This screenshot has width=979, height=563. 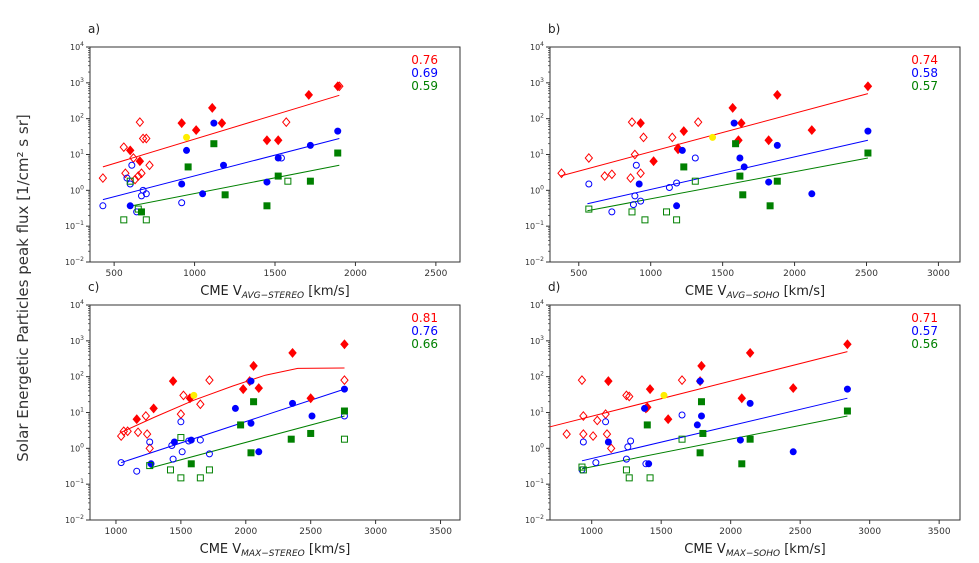 What do you see at coordinates (554, 29) in the screenshot?
I see `panel-label: b)` at bounding box center [554, 29].